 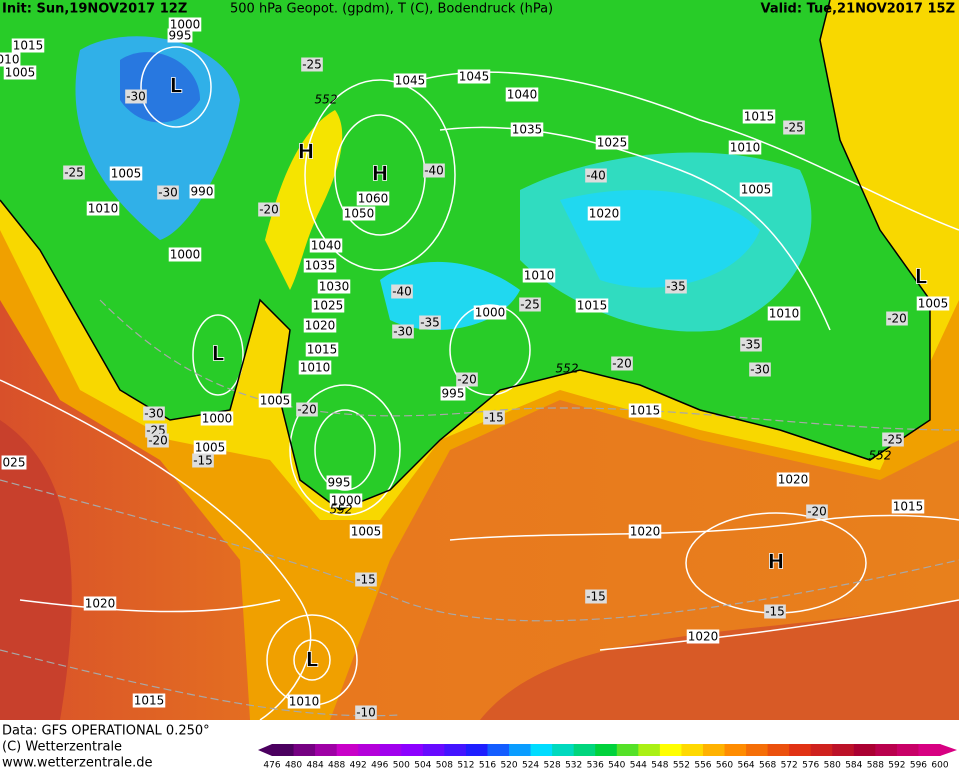 What do you see at coordinates (315, 766) in the screenshot?
I see `colorbar-label: 484` at bounding box center [315, 766].